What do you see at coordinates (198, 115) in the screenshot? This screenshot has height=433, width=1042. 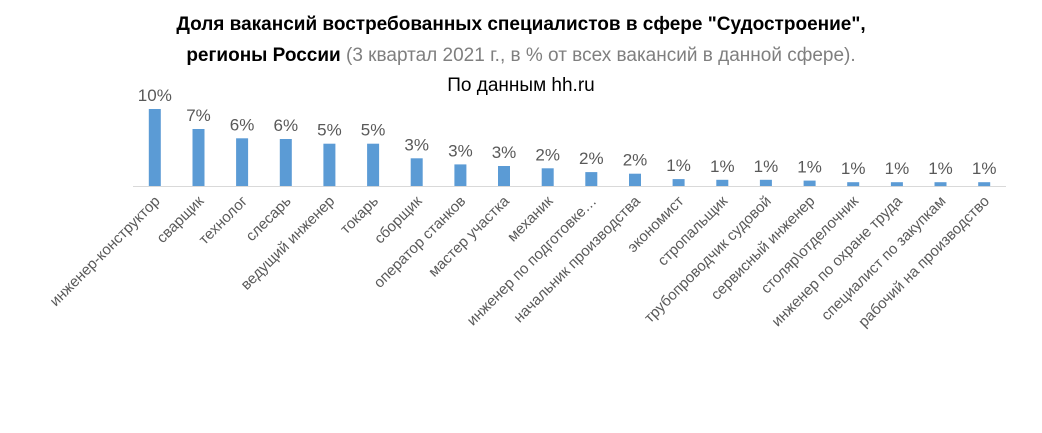 I see `bar-data-label: 7%` at bounding box center [198, 115].